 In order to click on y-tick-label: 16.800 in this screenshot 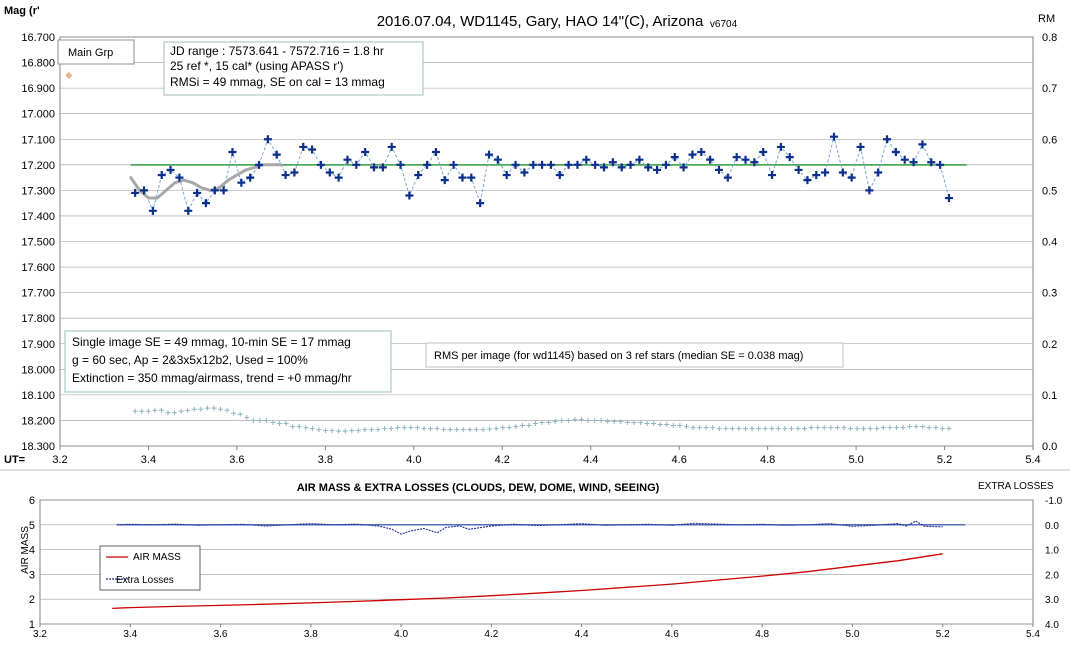, I will do `click(38, 64)`.